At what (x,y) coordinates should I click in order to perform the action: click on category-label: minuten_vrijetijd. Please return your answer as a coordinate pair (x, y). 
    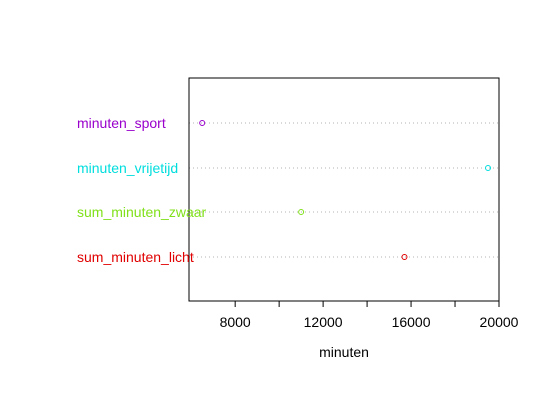
    Looking at the image, I should click on (127, 168).